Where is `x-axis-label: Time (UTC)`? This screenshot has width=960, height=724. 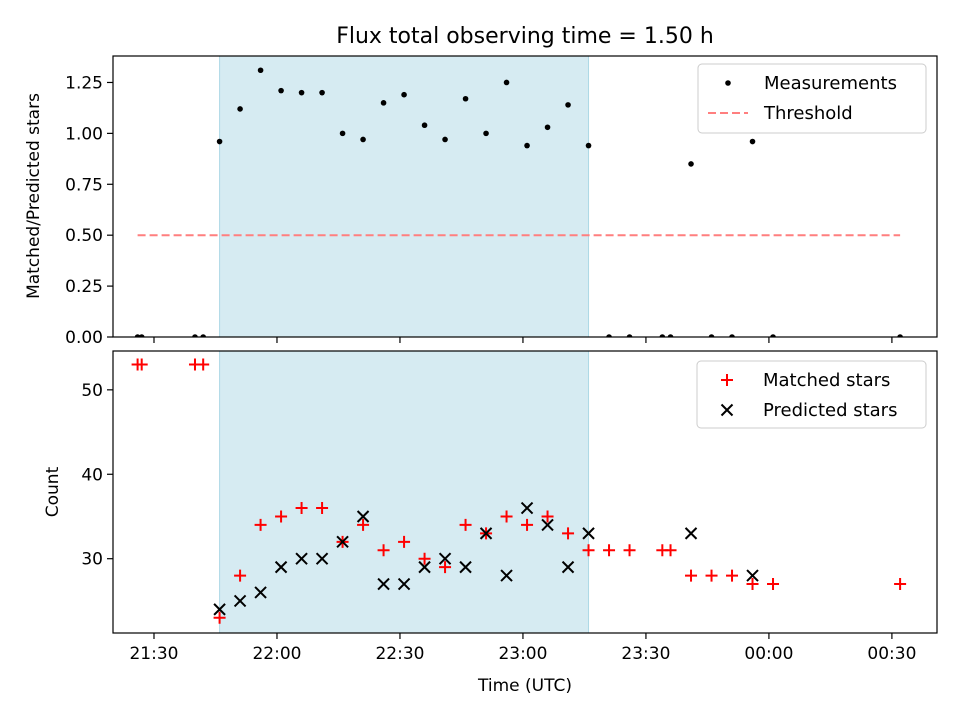 x-axis-label: Time (UTC) is located at coordinates (524, 686).